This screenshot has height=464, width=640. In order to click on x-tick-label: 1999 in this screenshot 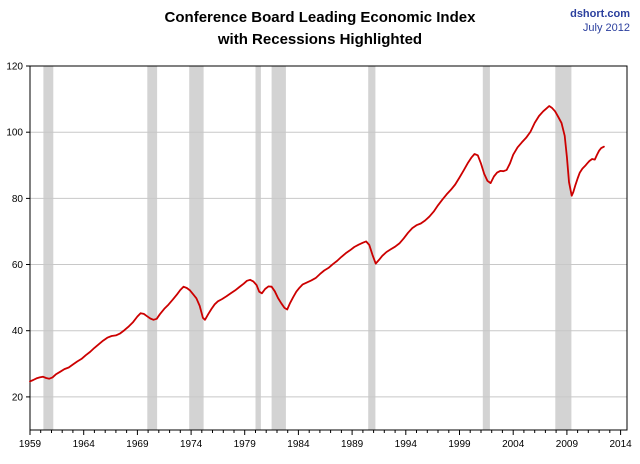, I will do `click(459, 444)`.